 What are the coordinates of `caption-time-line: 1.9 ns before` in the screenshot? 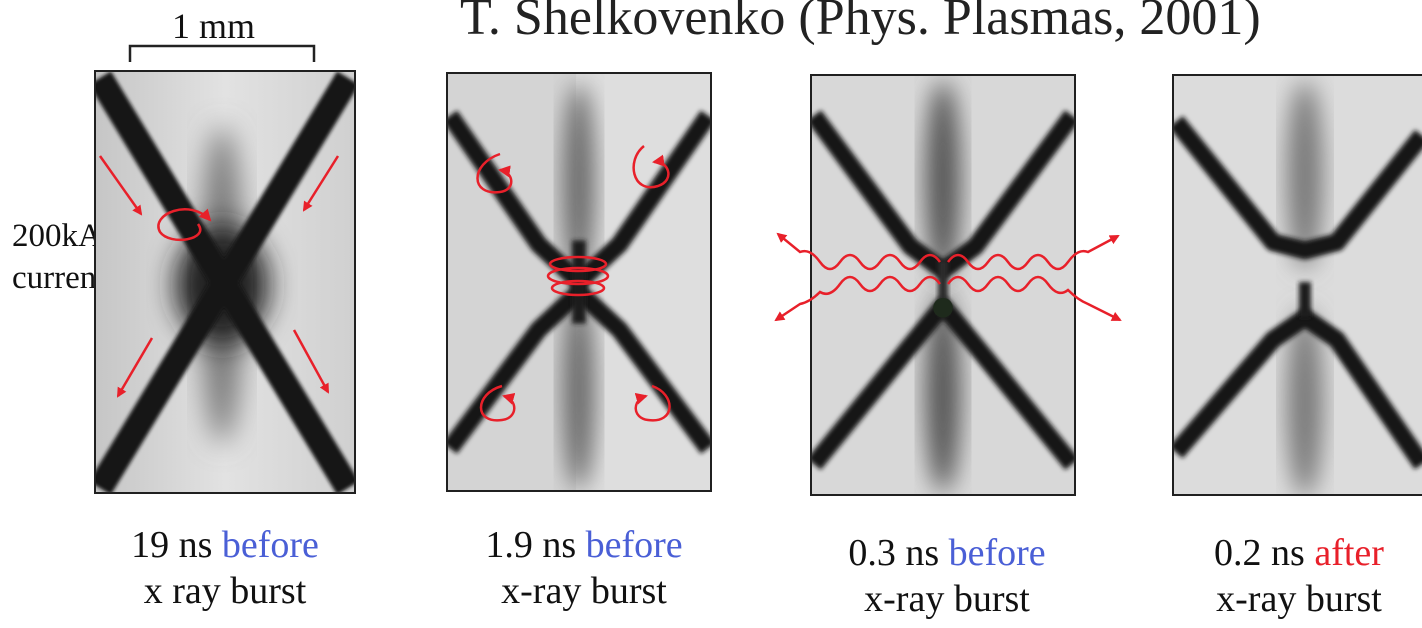 It's located at (584, 545).